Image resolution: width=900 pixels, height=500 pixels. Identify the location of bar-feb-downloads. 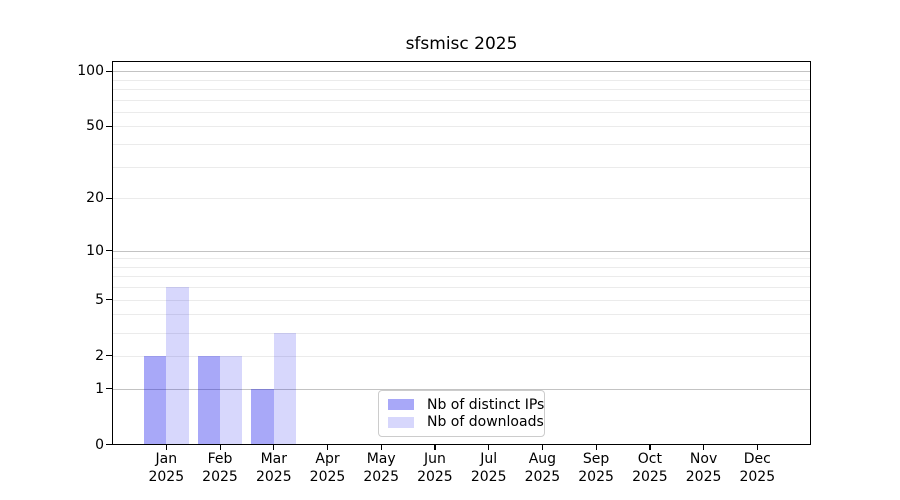
(231, 400).